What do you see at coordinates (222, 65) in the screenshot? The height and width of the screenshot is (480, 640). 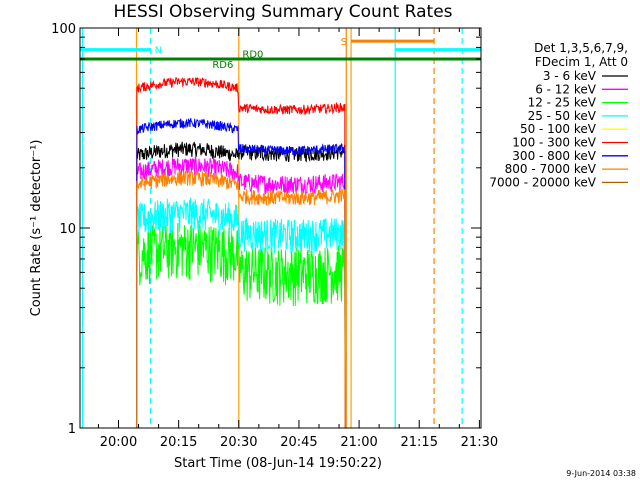 I see `flag-annotation-1: RD6` at bounding box center [222, 65].